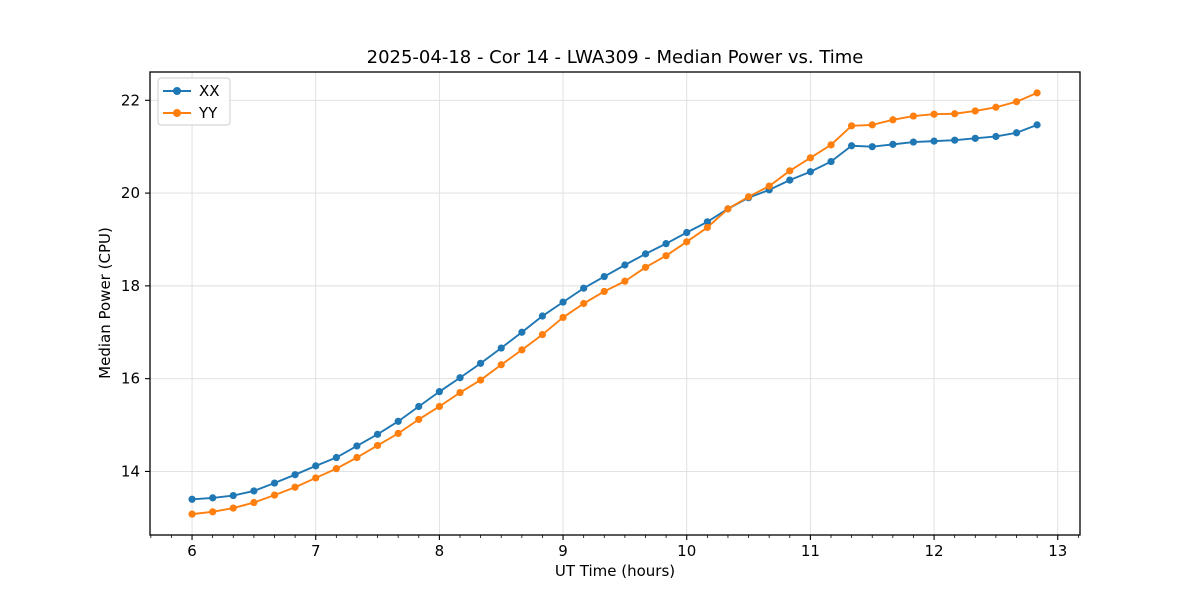 Image resolution: width=1200 pixels, height=600 pixels. What do you see at coordinates (934, 551) in the screenshot?
I see `x-tick-label-12: 12` at bounding box center [934, 551].